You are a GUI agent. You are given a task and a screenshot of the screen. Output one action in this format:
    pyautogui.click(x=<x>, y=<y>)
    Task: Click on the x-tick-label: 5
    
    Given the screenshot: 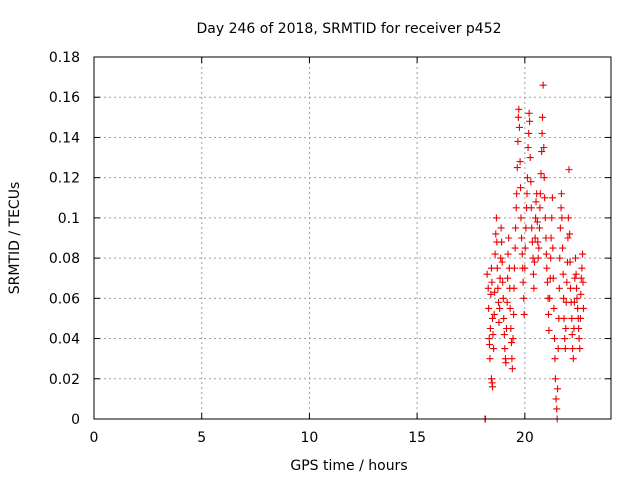 What is the action you would take?
    pyautogui.click(x=201, y=438)
    